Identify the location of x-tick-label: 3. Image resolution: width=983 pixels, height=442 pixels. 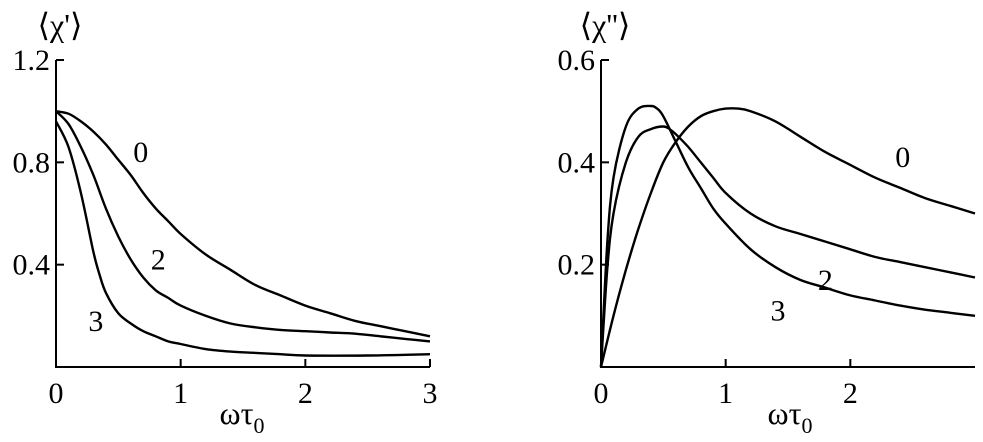
(430, 393).